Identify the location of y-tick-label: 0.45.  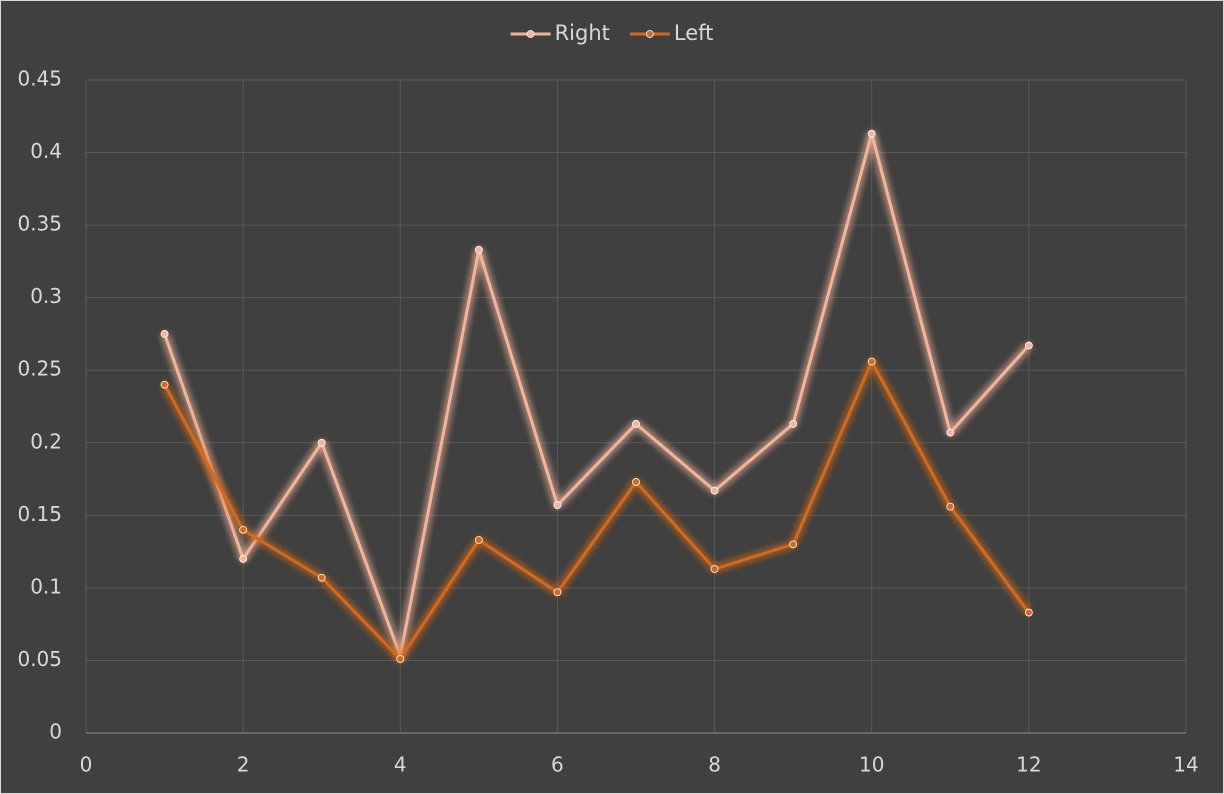
(39, 79).